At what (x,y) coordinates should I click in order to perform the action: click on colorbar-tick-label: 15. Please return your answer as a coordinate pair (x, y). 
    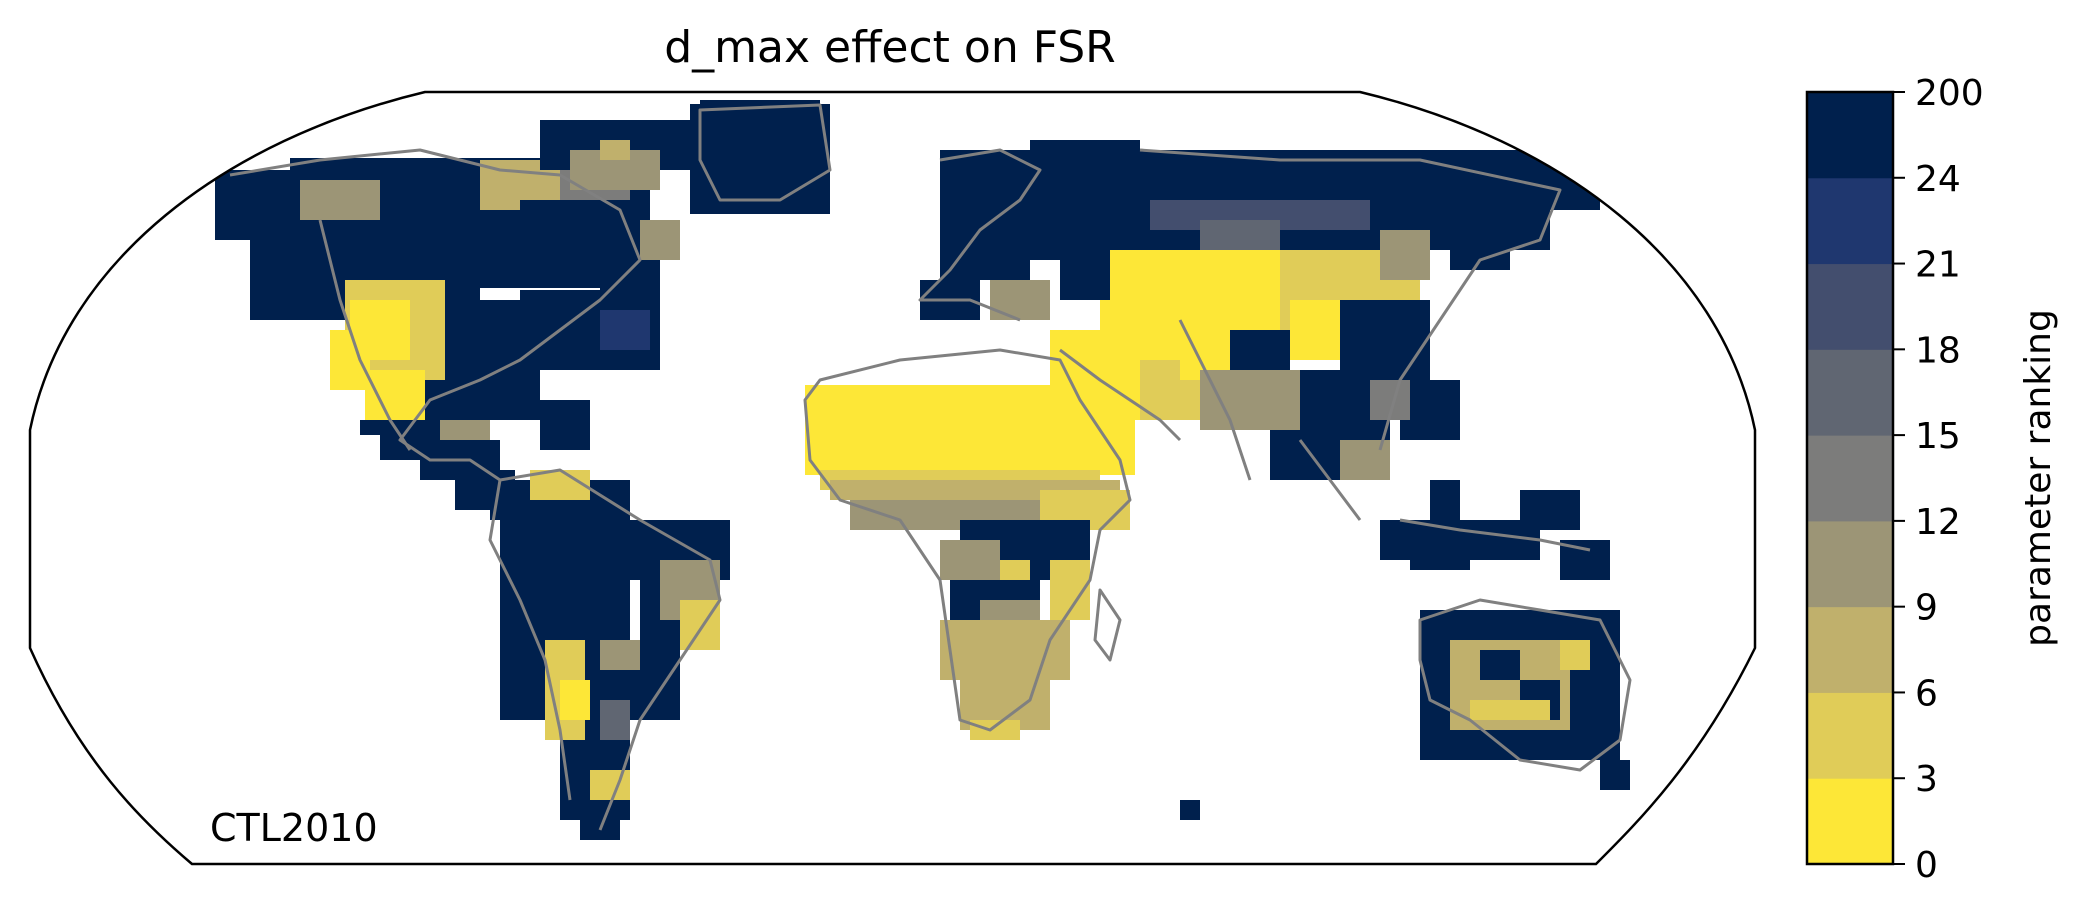
    Looking at the image, I should click on (1938, 436).